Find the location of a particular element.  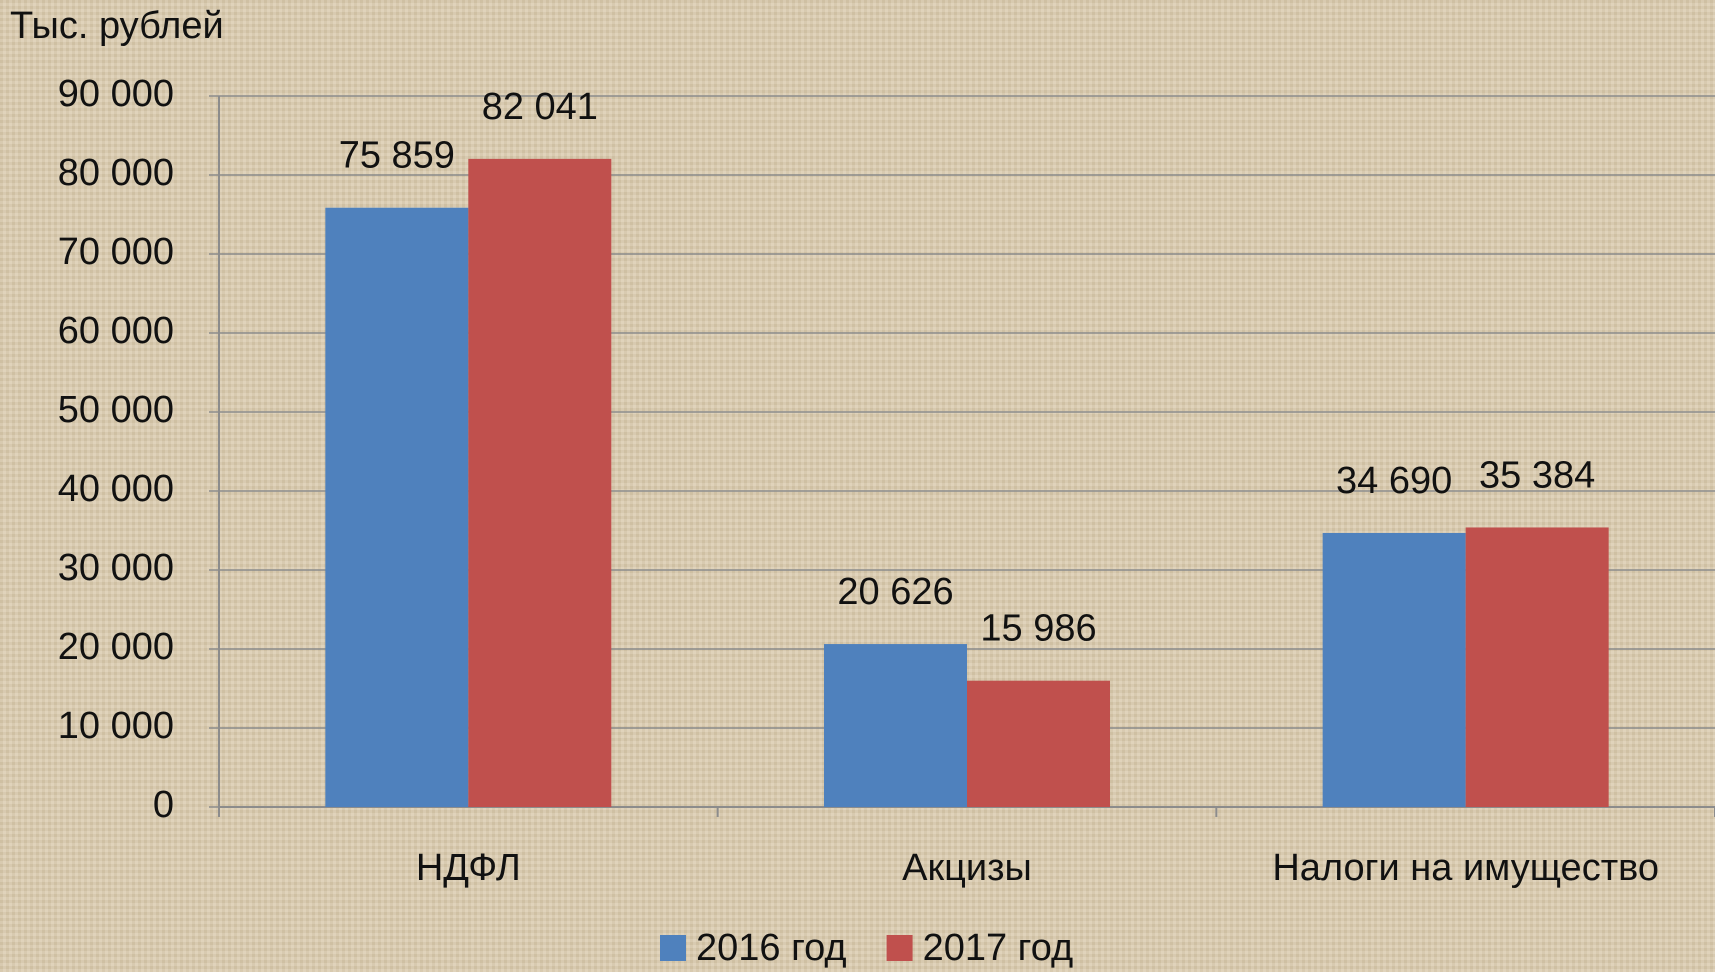

y-tick-label: 70 000 is located at coordinates (116, 252).